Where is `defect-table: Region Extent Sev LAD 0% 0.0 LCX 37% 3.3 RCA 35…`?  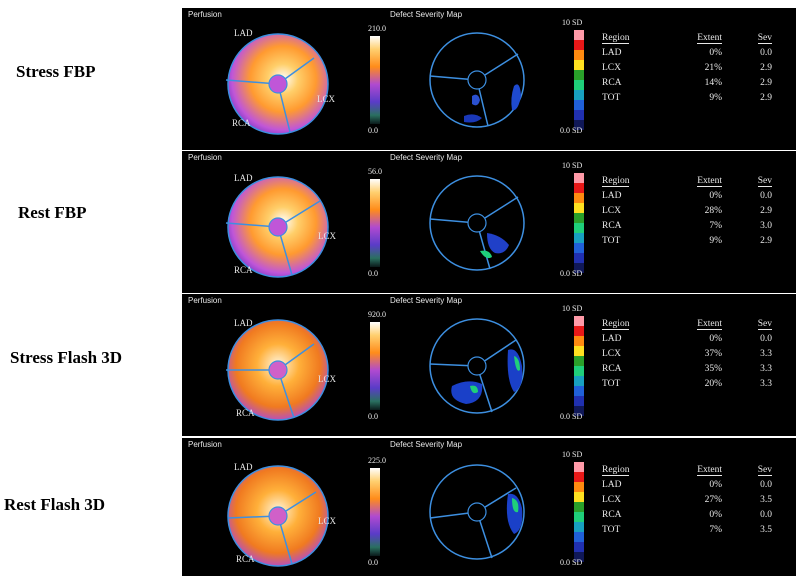 defect-table: Region Extent Sev LAD 0% 0.0 LCX 37% 3.3 RCA 35… is located at coordinates (687, 353).